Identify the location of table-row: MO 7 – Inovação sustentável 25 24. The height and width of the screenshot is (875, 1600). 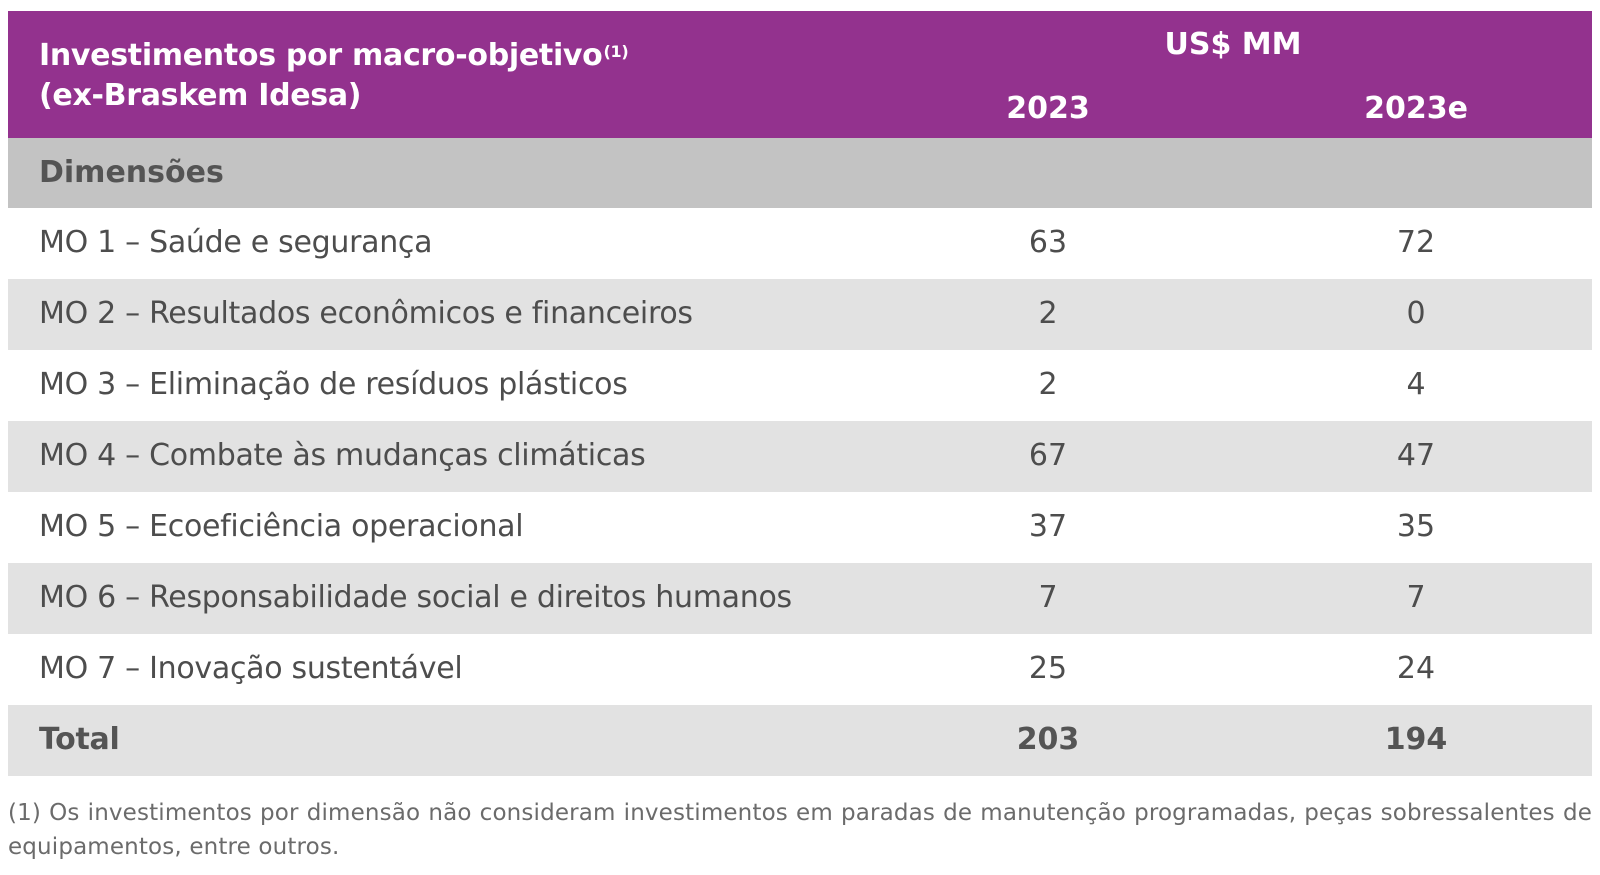
(800, 669).